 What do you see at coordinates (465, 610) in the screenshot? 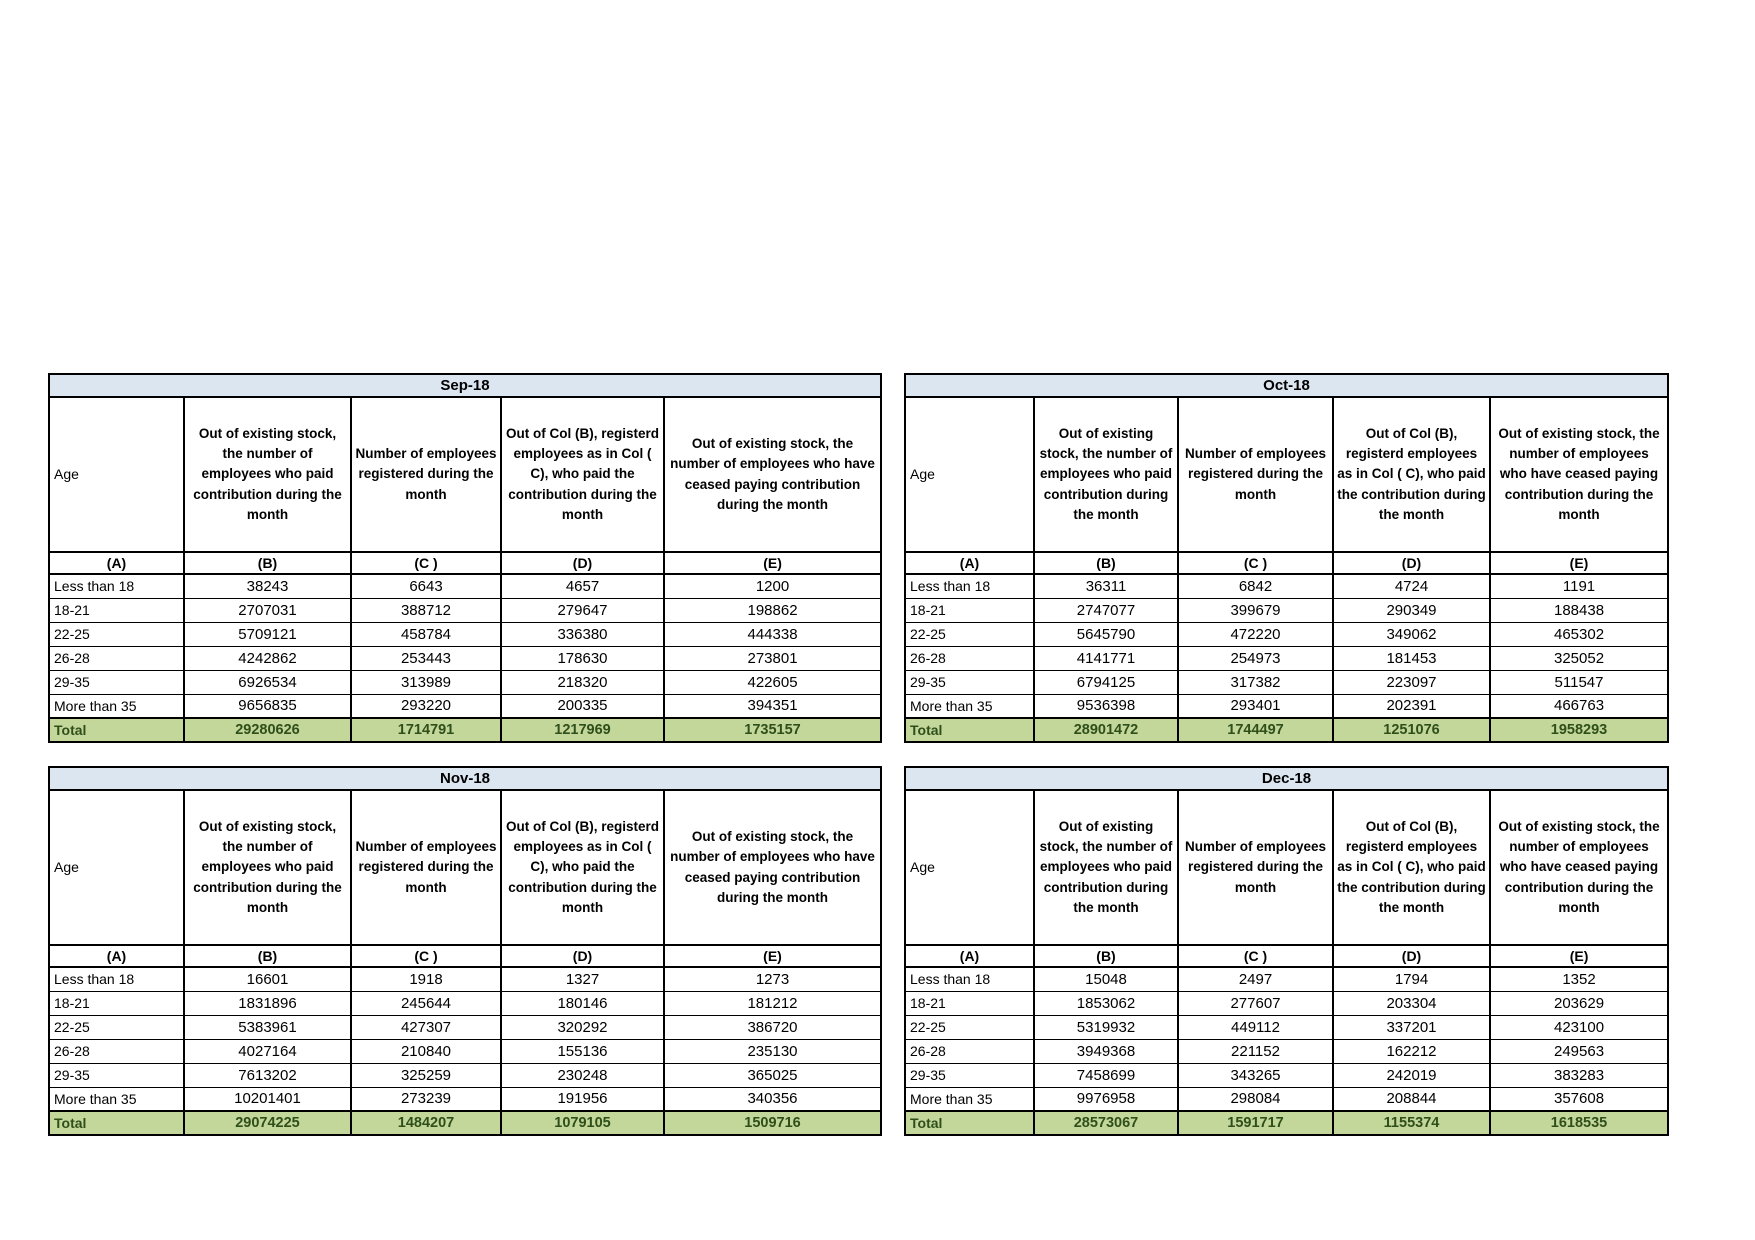
I see `data-row: 18-21 2707031 388712 279647 198862` at bounding box center [465, 610].